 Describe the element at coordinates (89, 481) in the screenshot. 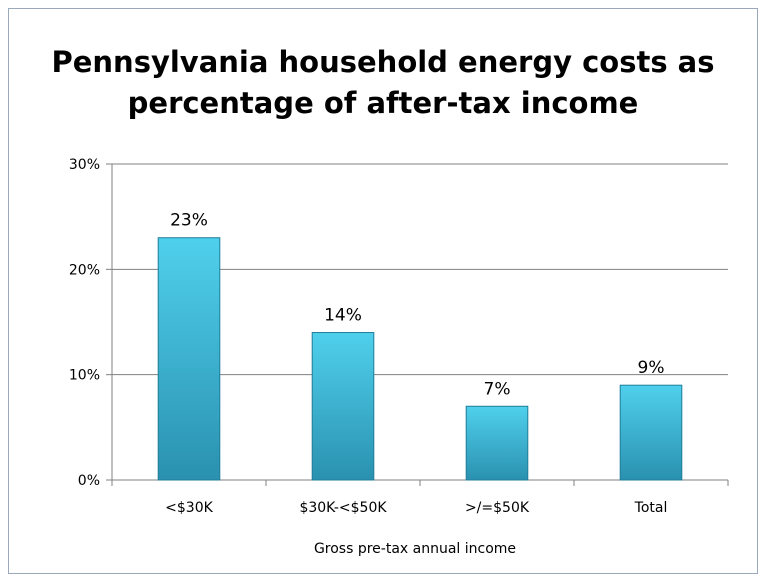

I see `y-tick-label: 0%` at that location.